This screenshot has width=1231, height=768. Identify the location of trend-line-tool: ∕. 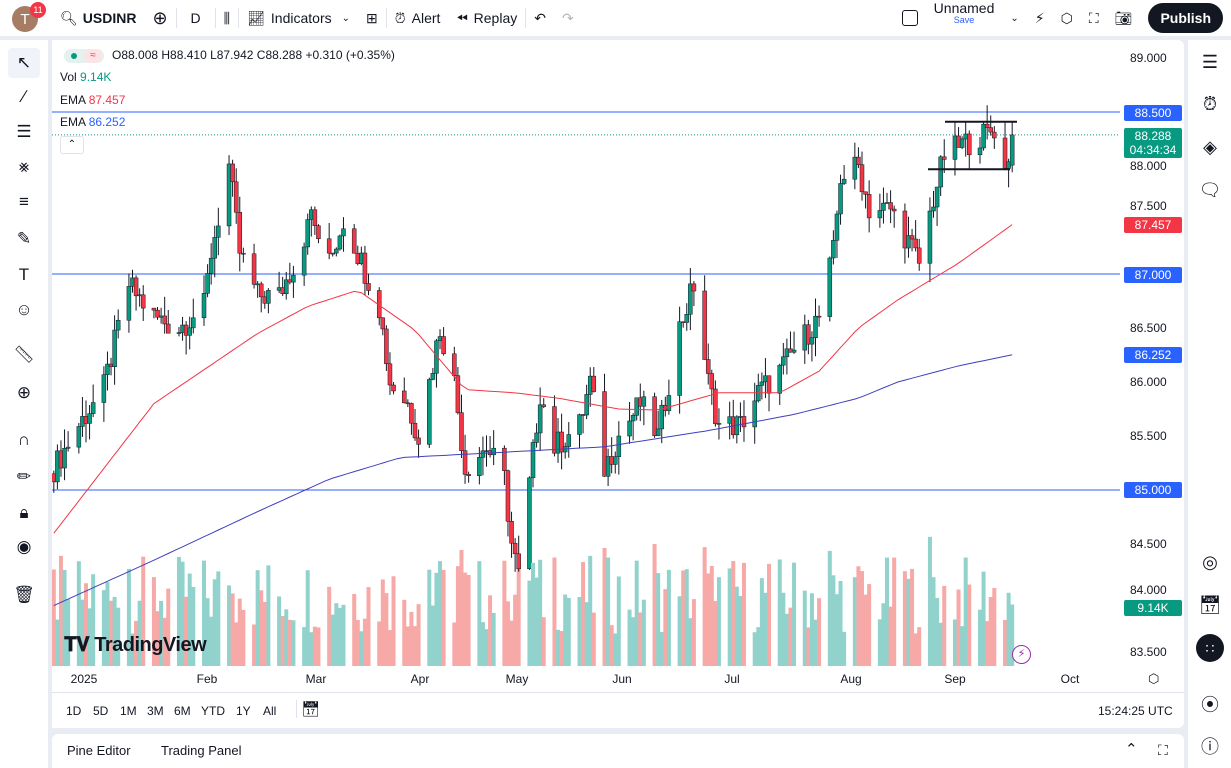
(24, 97).